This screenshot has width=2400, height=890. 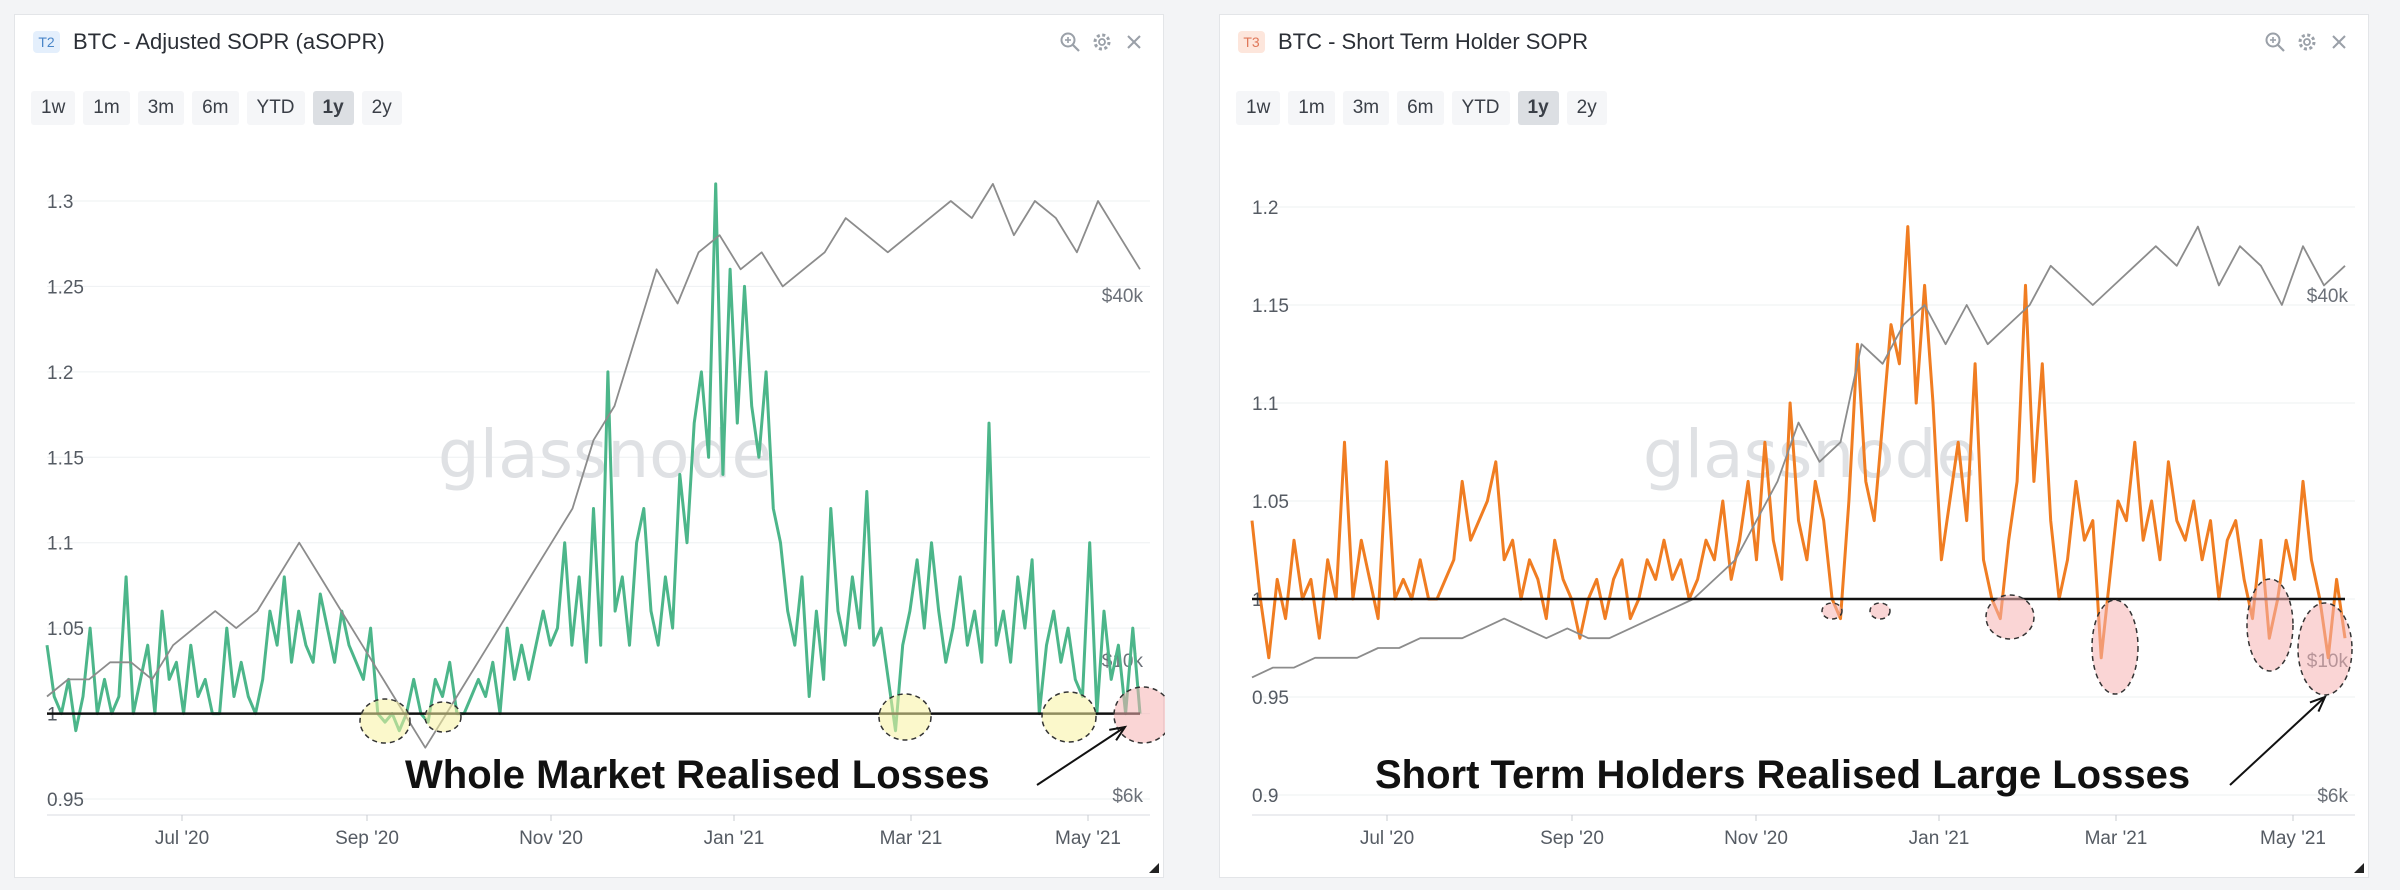 What do you see at coordinates (697, 775) in the screenshot?
I see `annotation-text: Whole Market Realised Losses` at bounding box center [697, 775].